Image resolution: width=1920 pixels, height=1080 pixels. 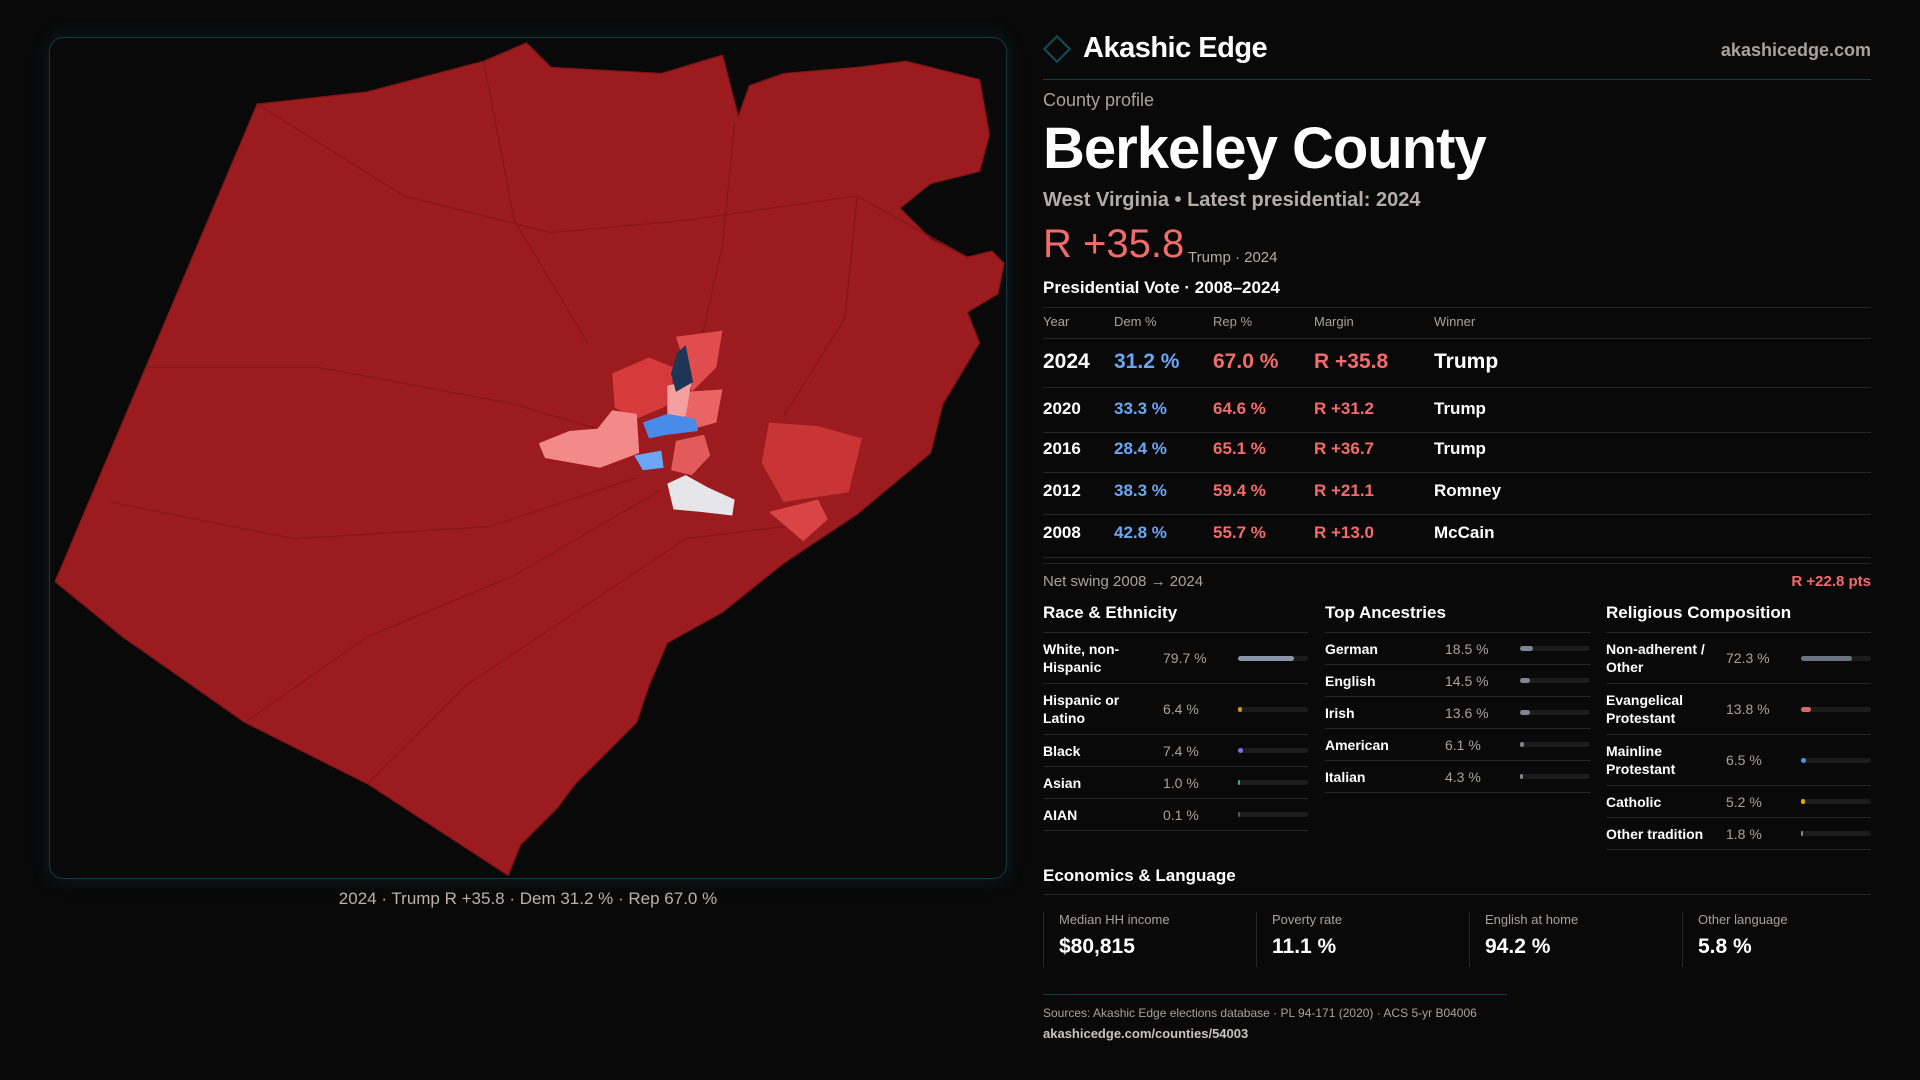 I want to click on col-header-year: Year, so click(x=1056, y=321).